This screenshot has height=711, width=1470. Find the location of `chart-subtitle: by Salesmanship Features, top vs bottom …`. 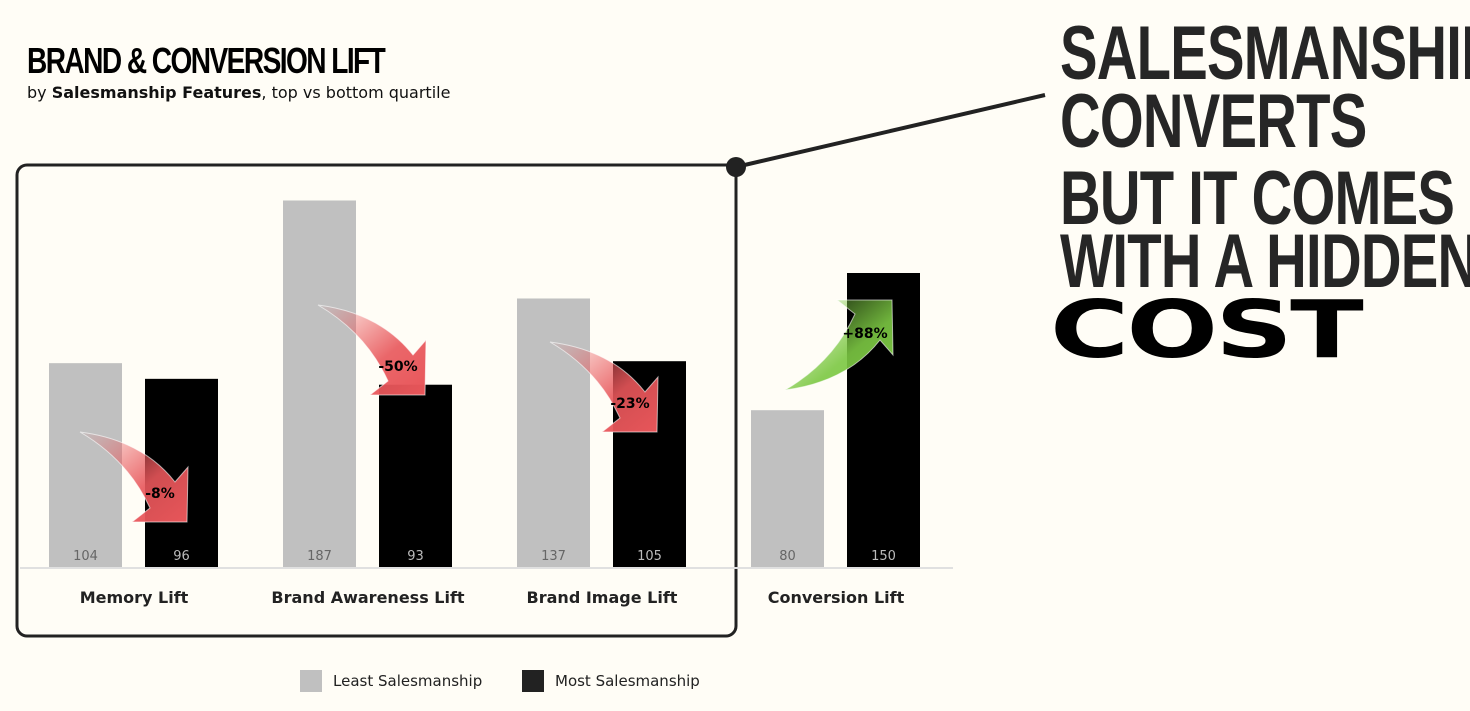

chart-subtitle: by Salesmanship Features, top vs bottom … is located at coordinates (238, 92).